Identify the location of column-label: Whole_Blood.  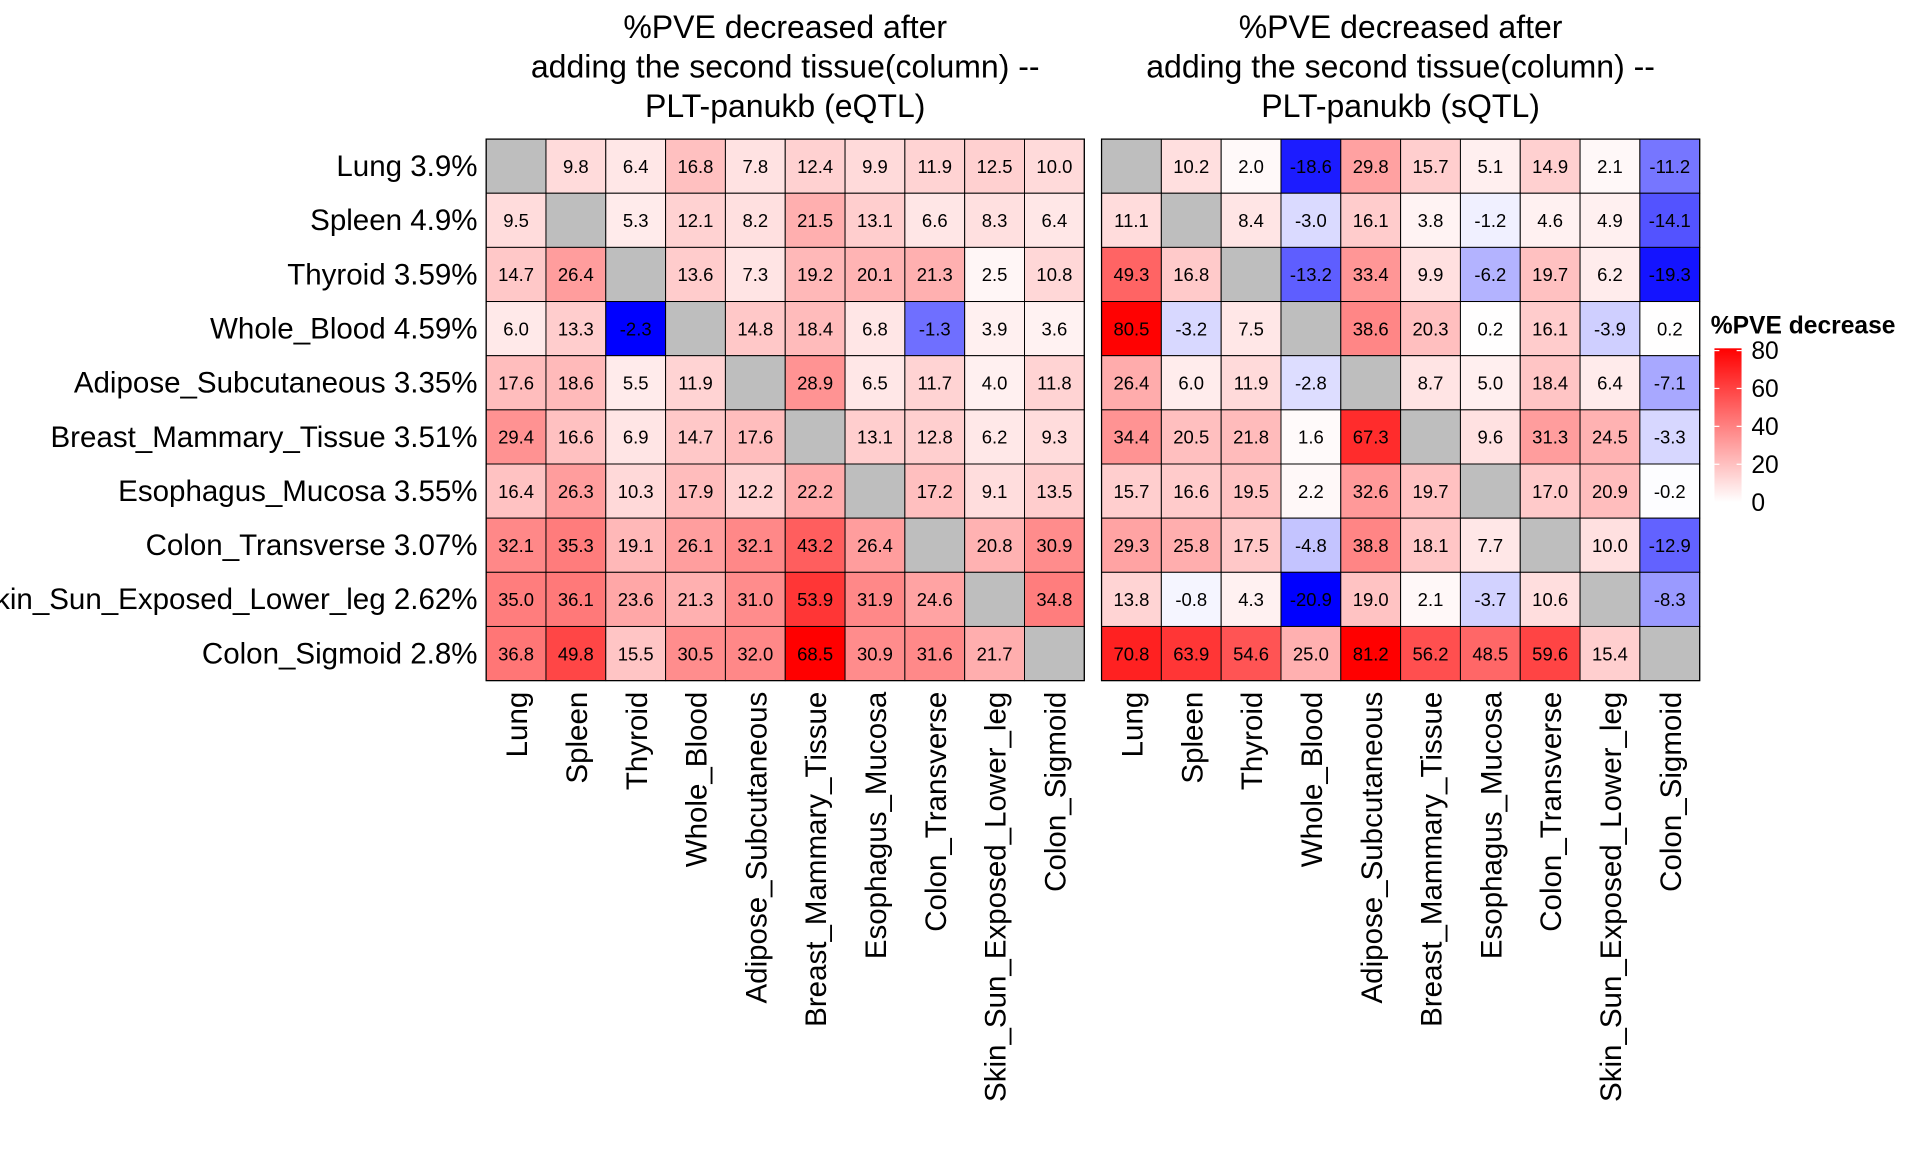
(697, 780).